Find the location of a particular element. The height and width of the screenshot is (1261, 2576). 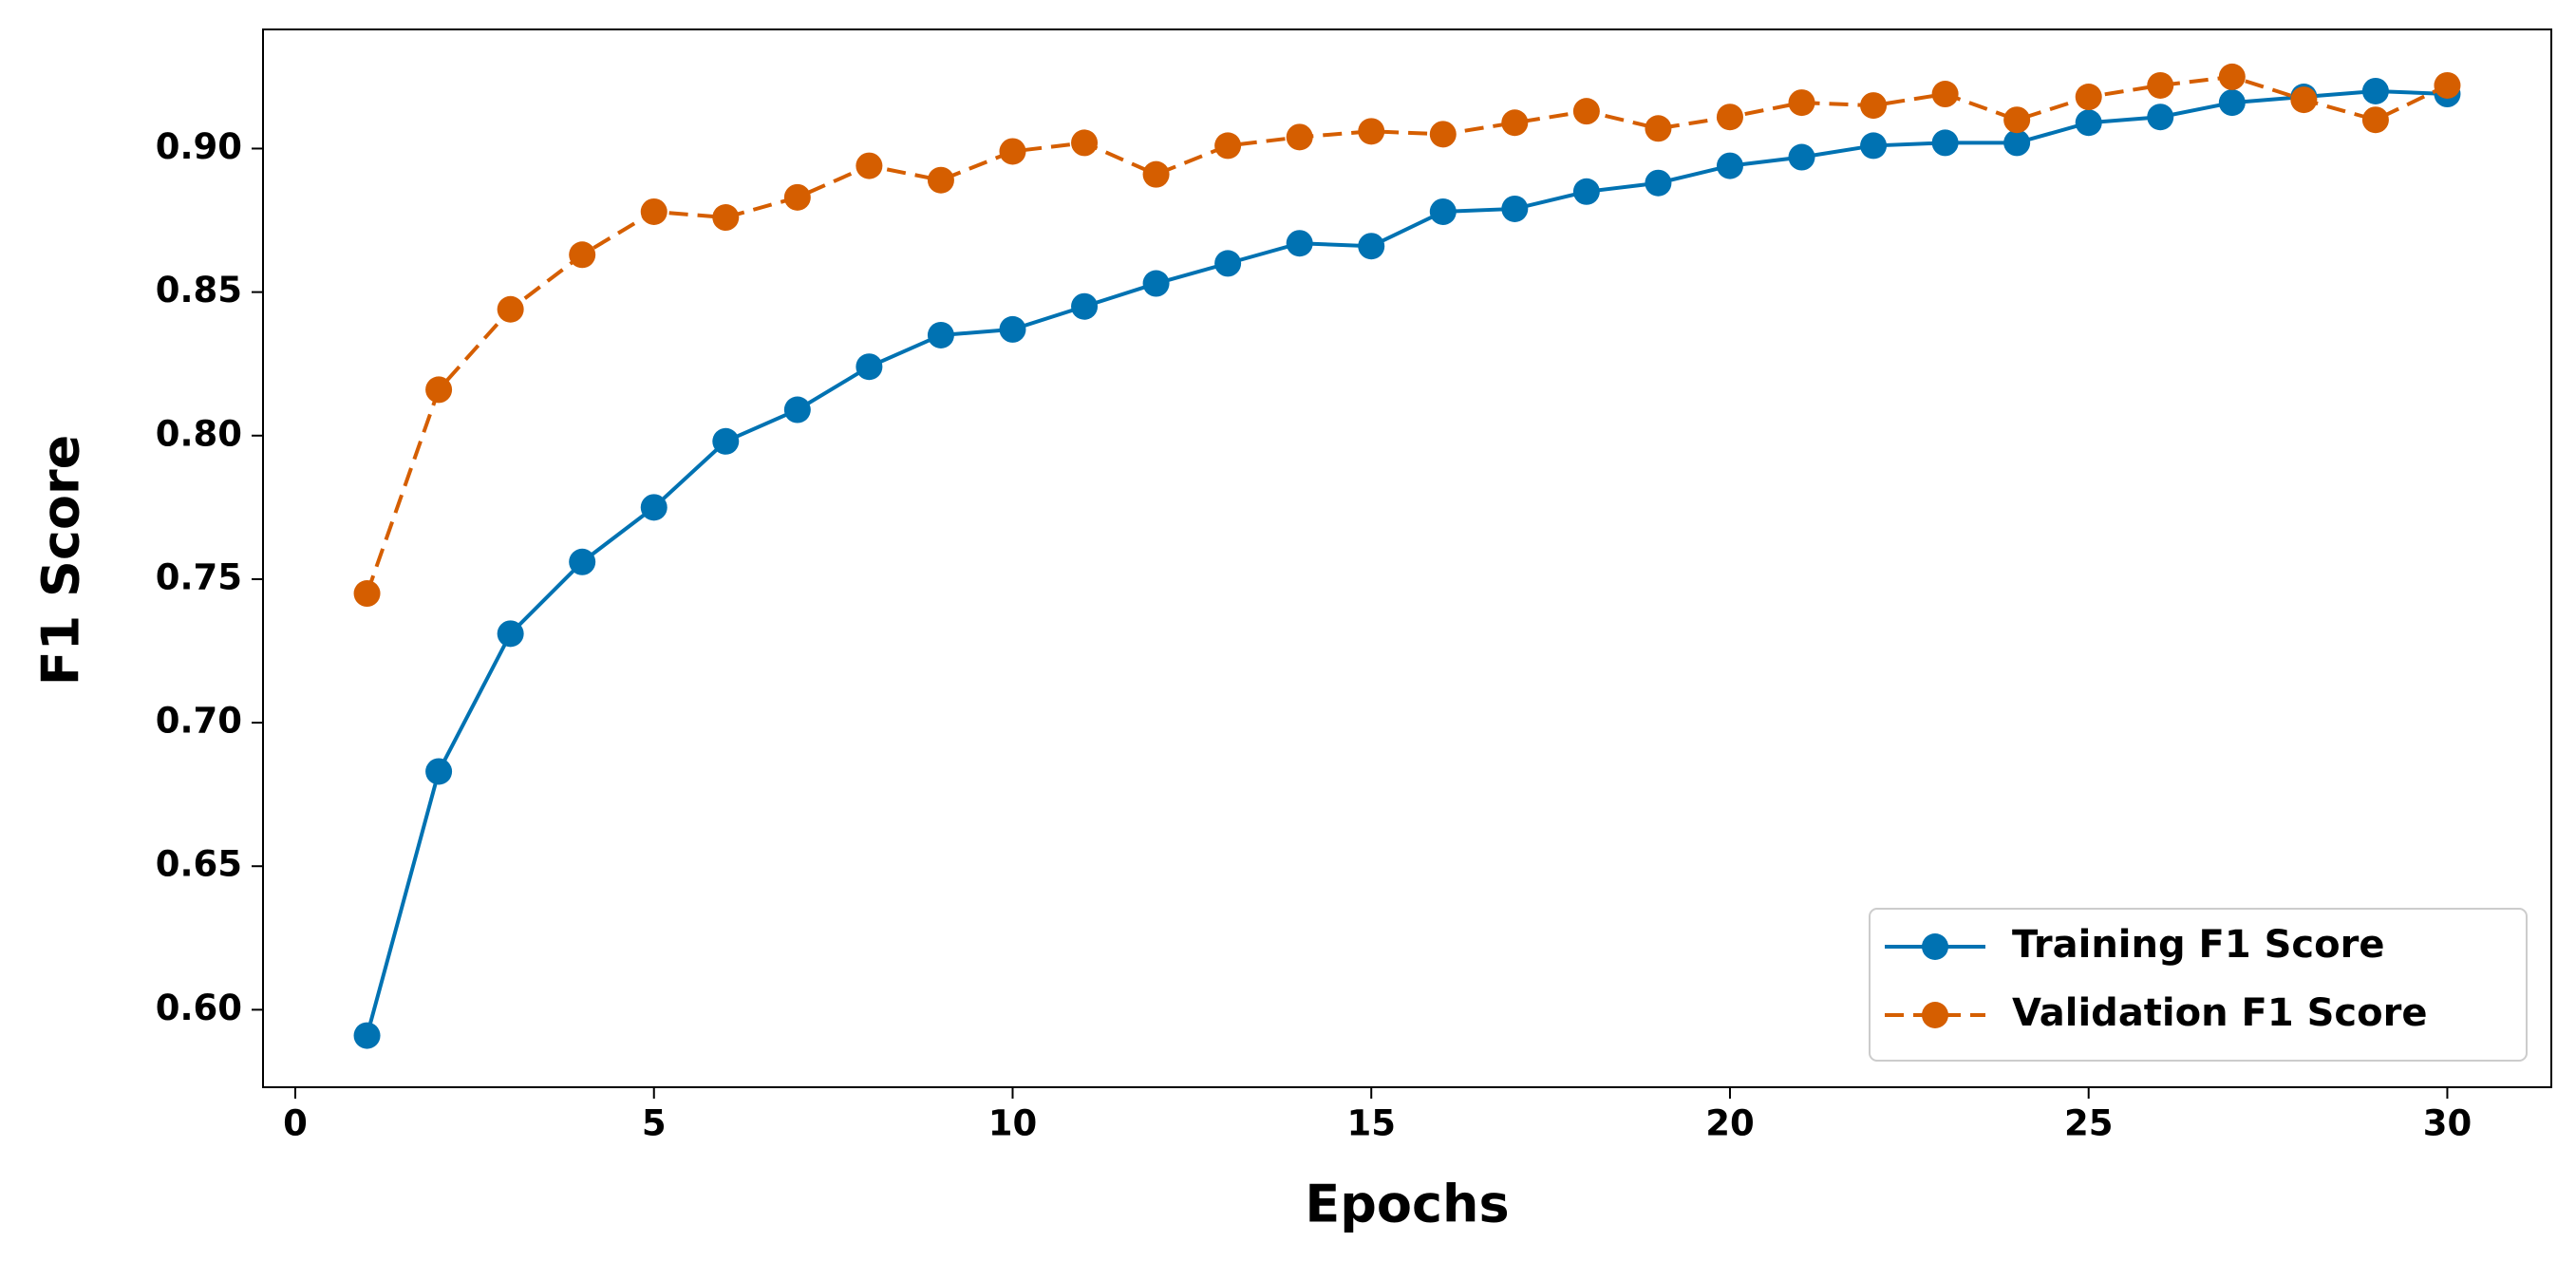

y-tick-label: 0.60 is located at coordinates (199, 1008).